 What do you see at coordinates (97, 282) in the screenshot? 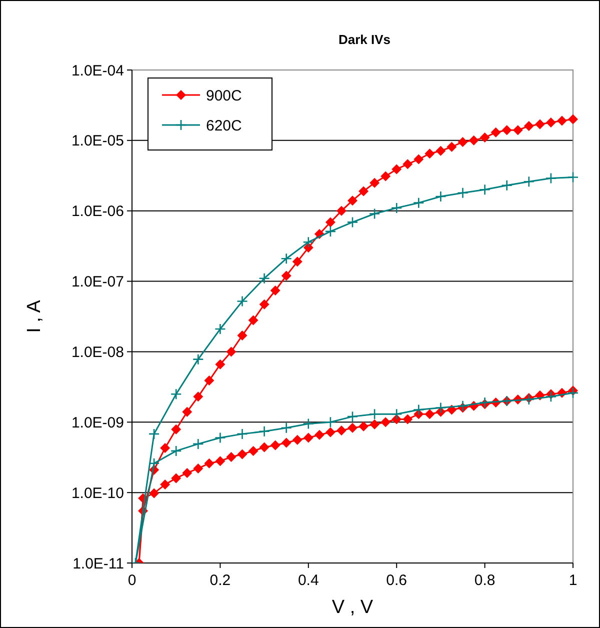
I see `y-tick-label: 1.0E-07` at bounding box center [97, 282].